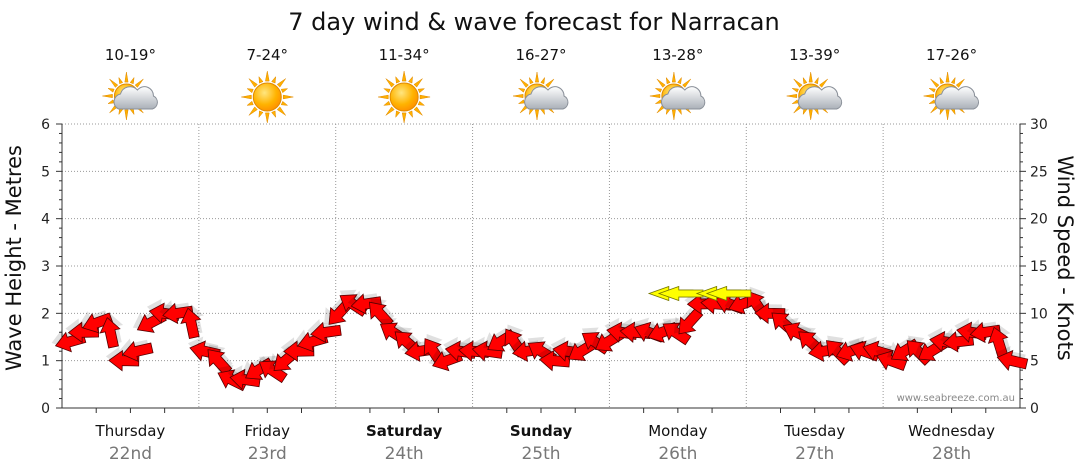  I want to click on right-tick-label: 20, so click(1039, 220).